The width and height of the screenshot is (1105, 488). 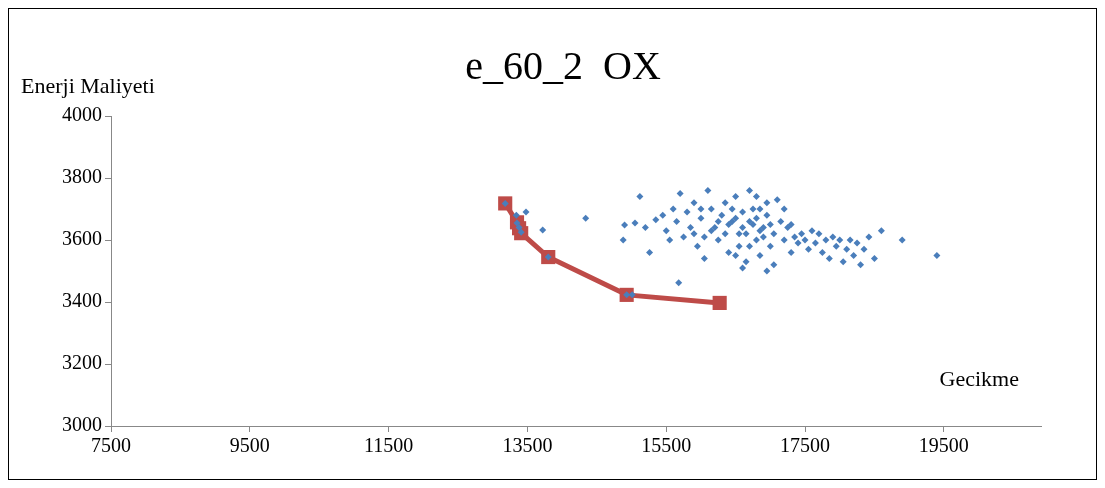 What do you see at coordinates (82, 300) in the screenshot?
I see `y-tick-label: 3400` at bounding box center [82, 300].